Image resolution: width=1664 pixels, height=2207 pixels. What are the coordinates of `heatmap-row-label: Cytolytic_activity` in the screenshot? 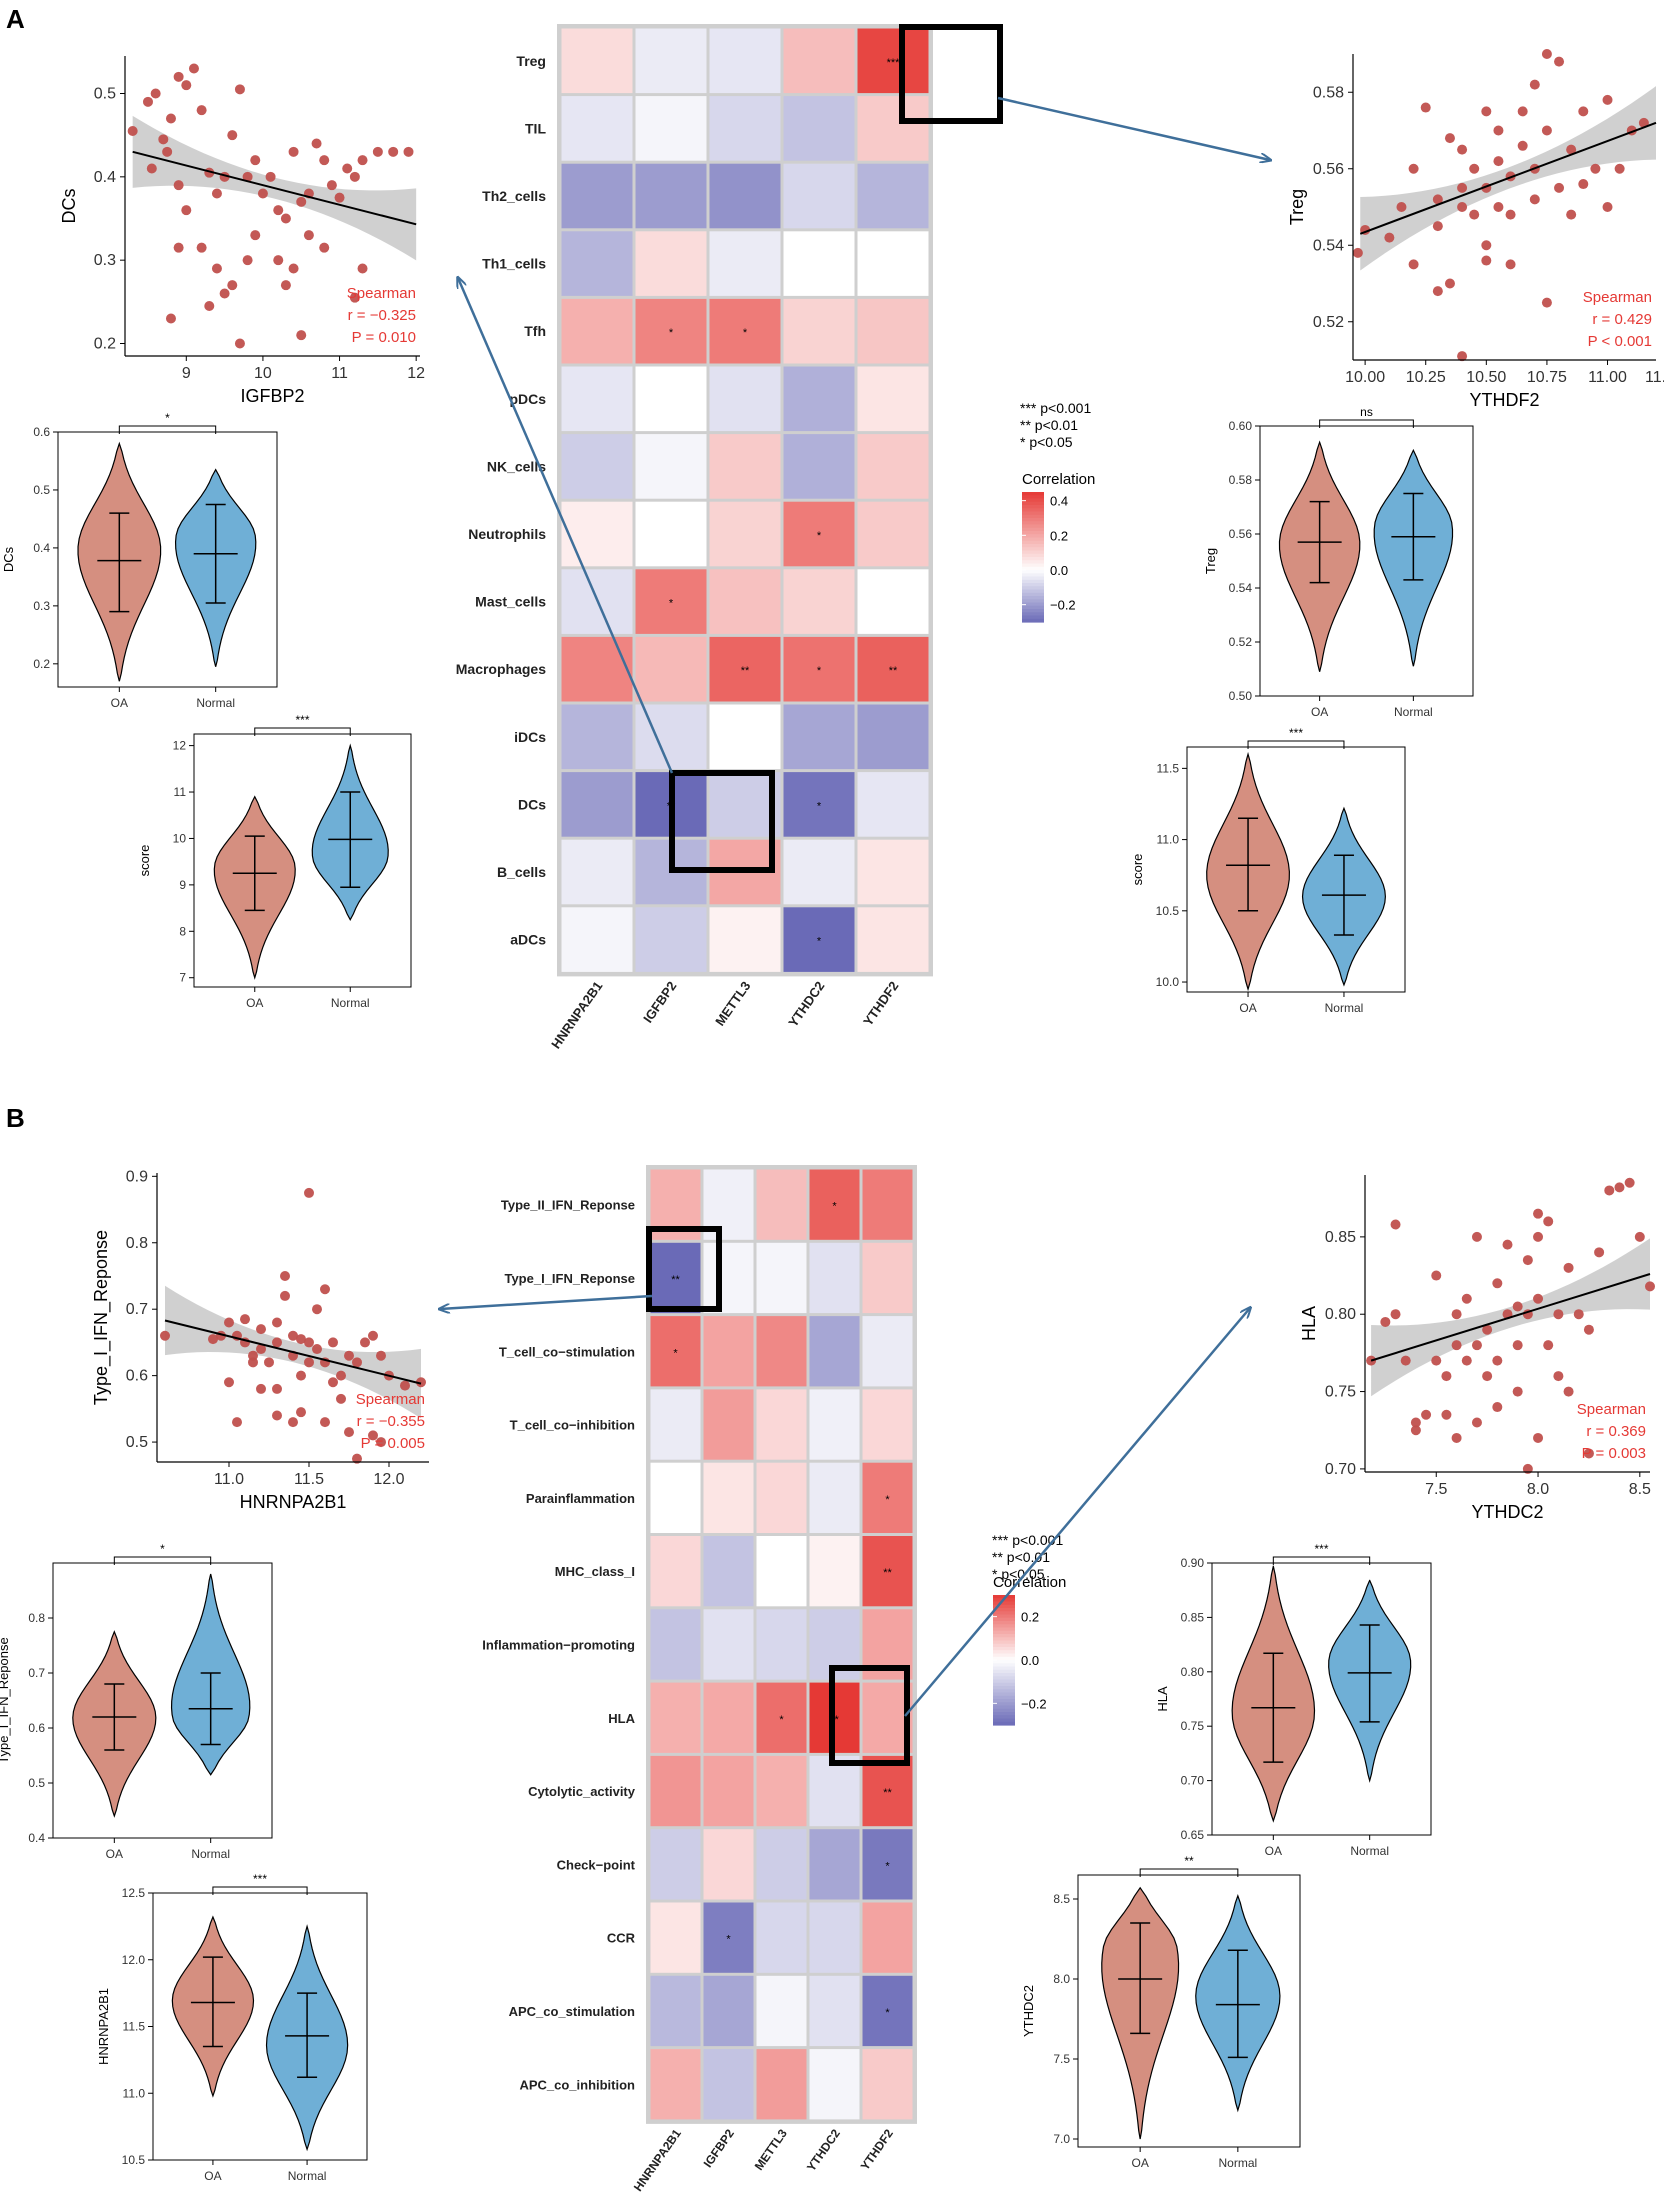 It's located at (582, 1791).